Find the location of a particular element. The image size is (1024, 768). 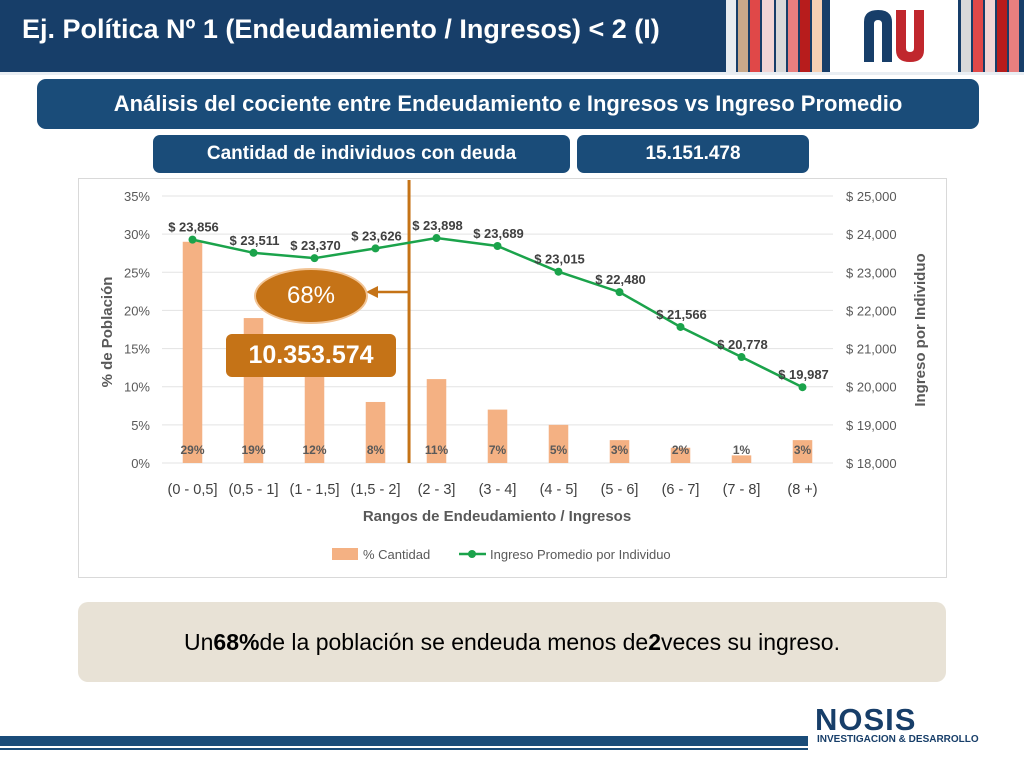

legend-label-line: Ingreso Promedio por Individuo is located at coordinates (580, 554).